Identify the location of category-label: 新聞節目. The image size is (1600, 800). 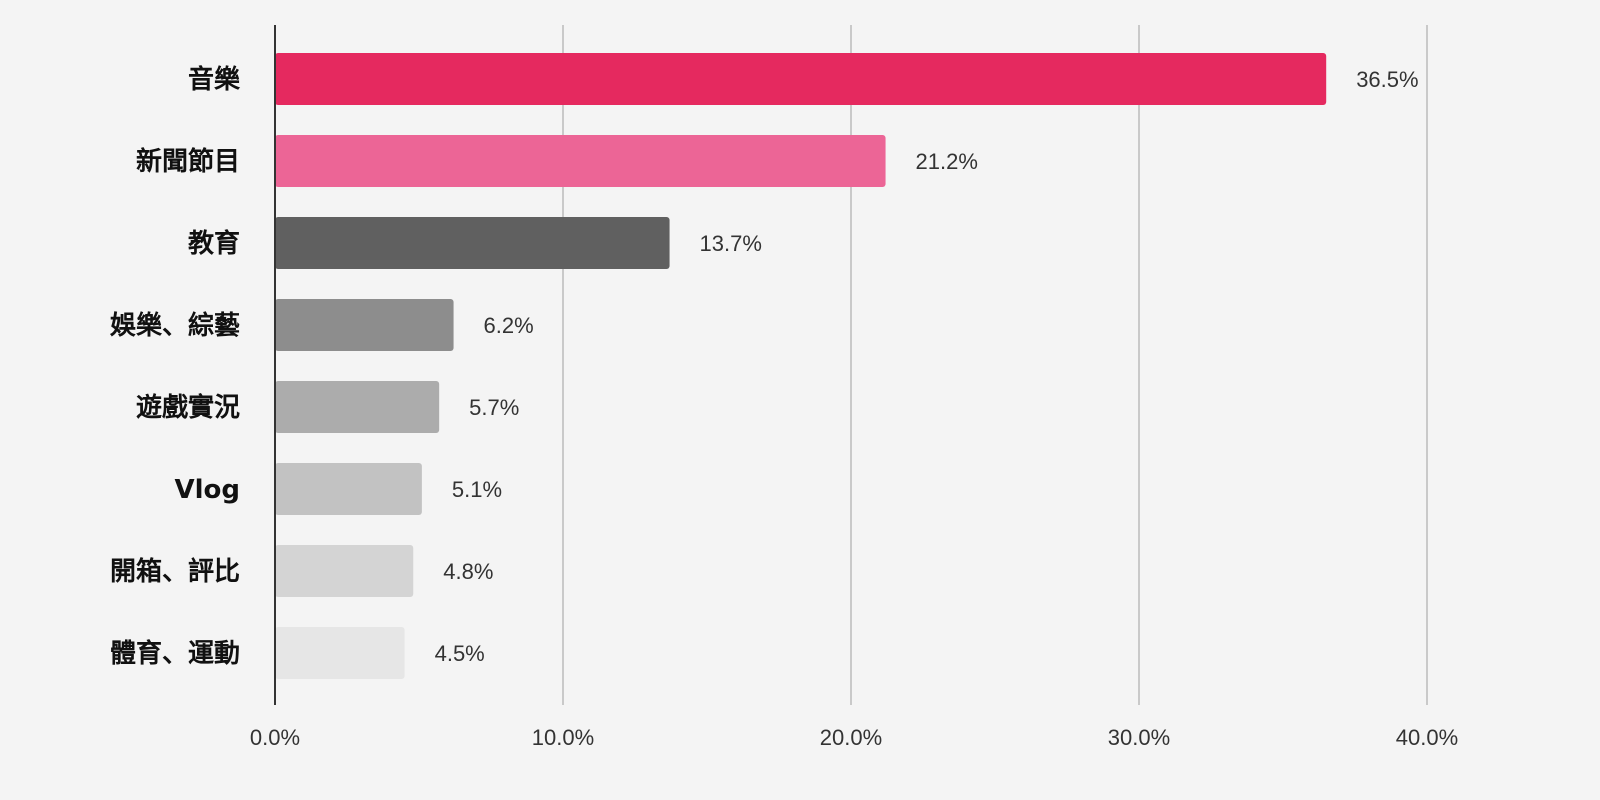
(188, 161).